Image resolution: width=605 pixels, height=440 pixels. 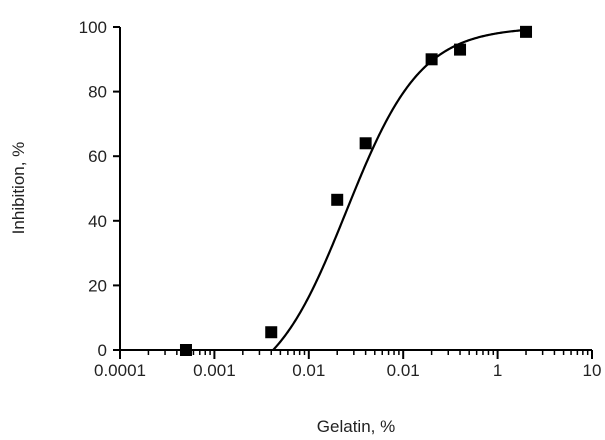 What do you see at coordinates (356, 426) in the screenshot?
I see `x-axis-title: Gelatin, %` at bounding box center [356, 426].